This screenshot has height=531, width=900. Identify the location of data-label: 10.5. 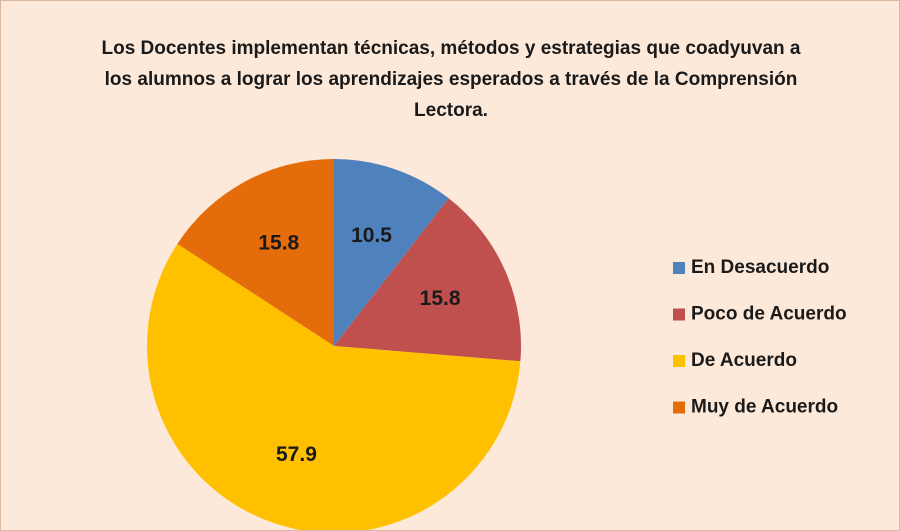
(371, 235).